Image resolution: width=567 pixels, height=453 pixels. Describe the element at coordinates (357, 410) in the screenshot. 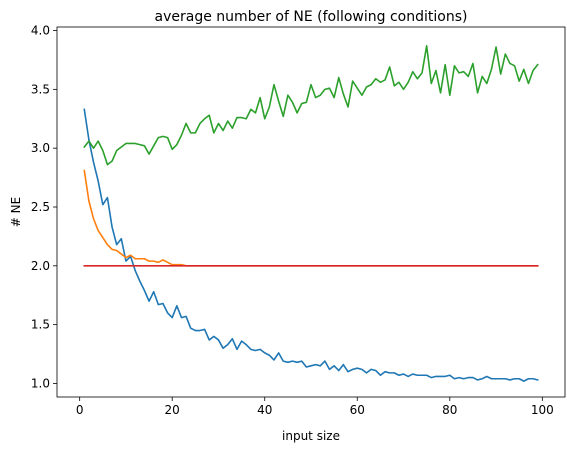

I see `x-tick-label: 60` at that location.